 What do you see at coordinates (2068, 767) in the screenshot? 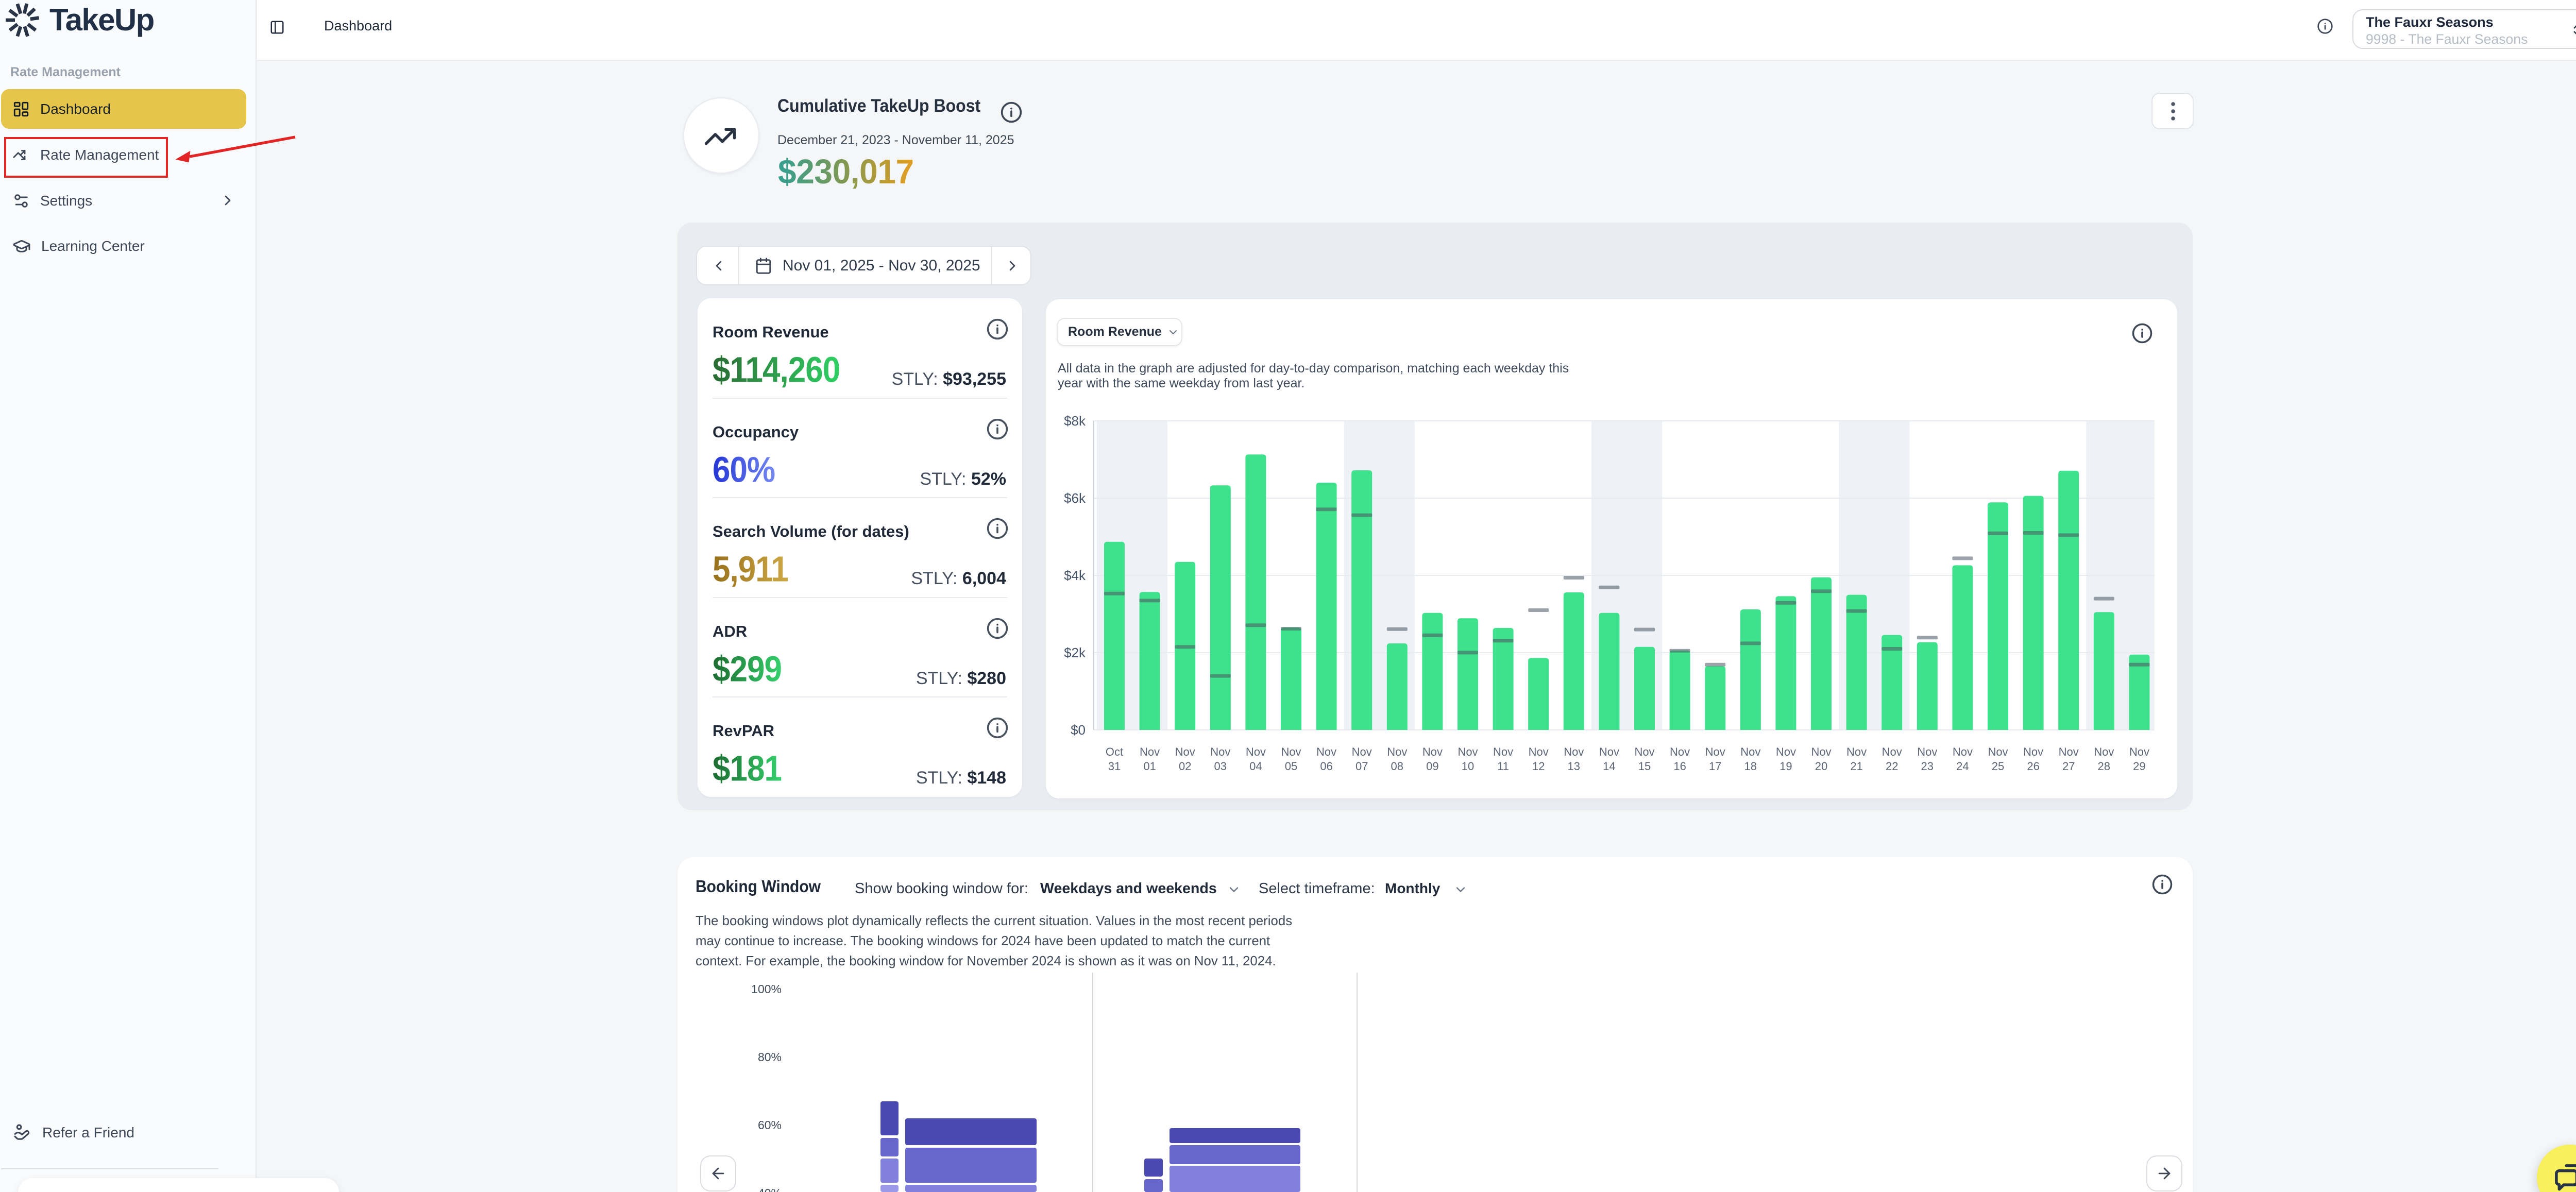
I see `svg-text: 27` at bounding box center [2068, 767].